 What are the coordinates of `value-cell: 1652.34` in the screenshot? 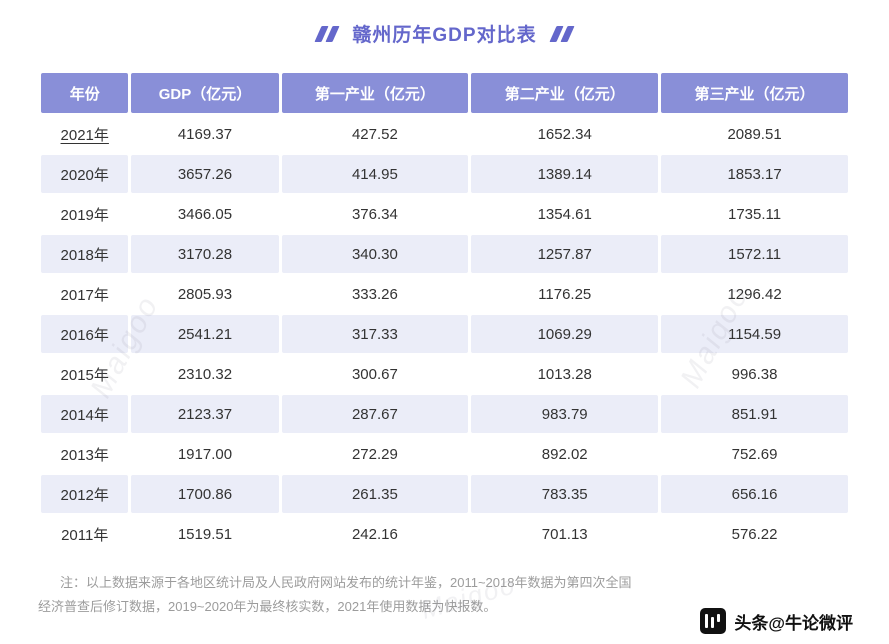 It's located at (565, 134).